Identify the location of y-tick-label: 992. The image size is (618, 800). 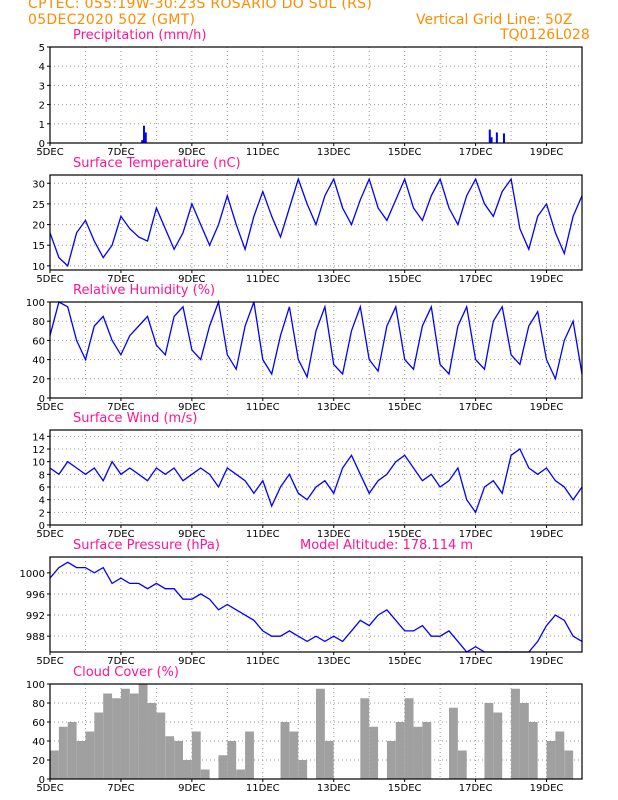
(35, 616).